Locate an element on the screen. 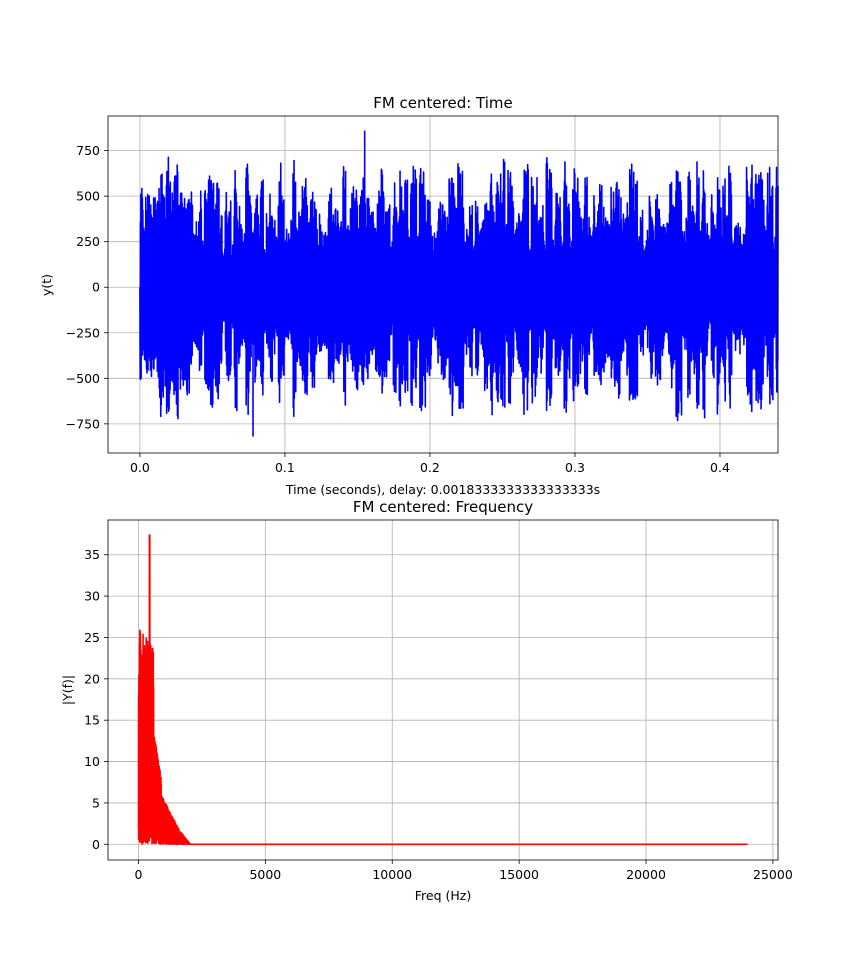 This screenshot has height=966, width=864. time-x-tick-label: 0.2 is located at coordinates (430, 467).